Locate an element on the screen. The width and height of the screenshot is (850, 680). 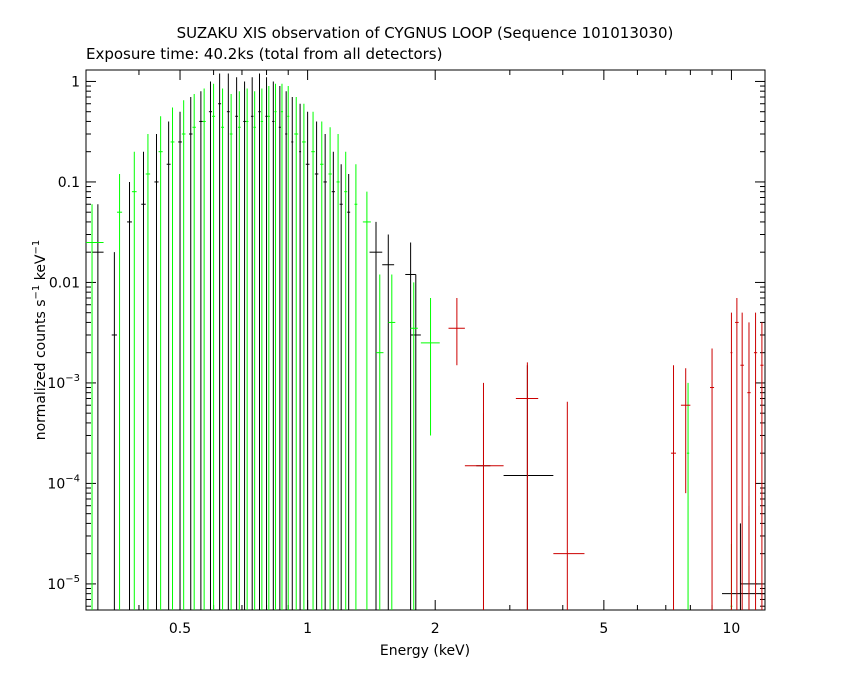
y-axis-label-main: normalized counts s is located at coordinates (41, 369).